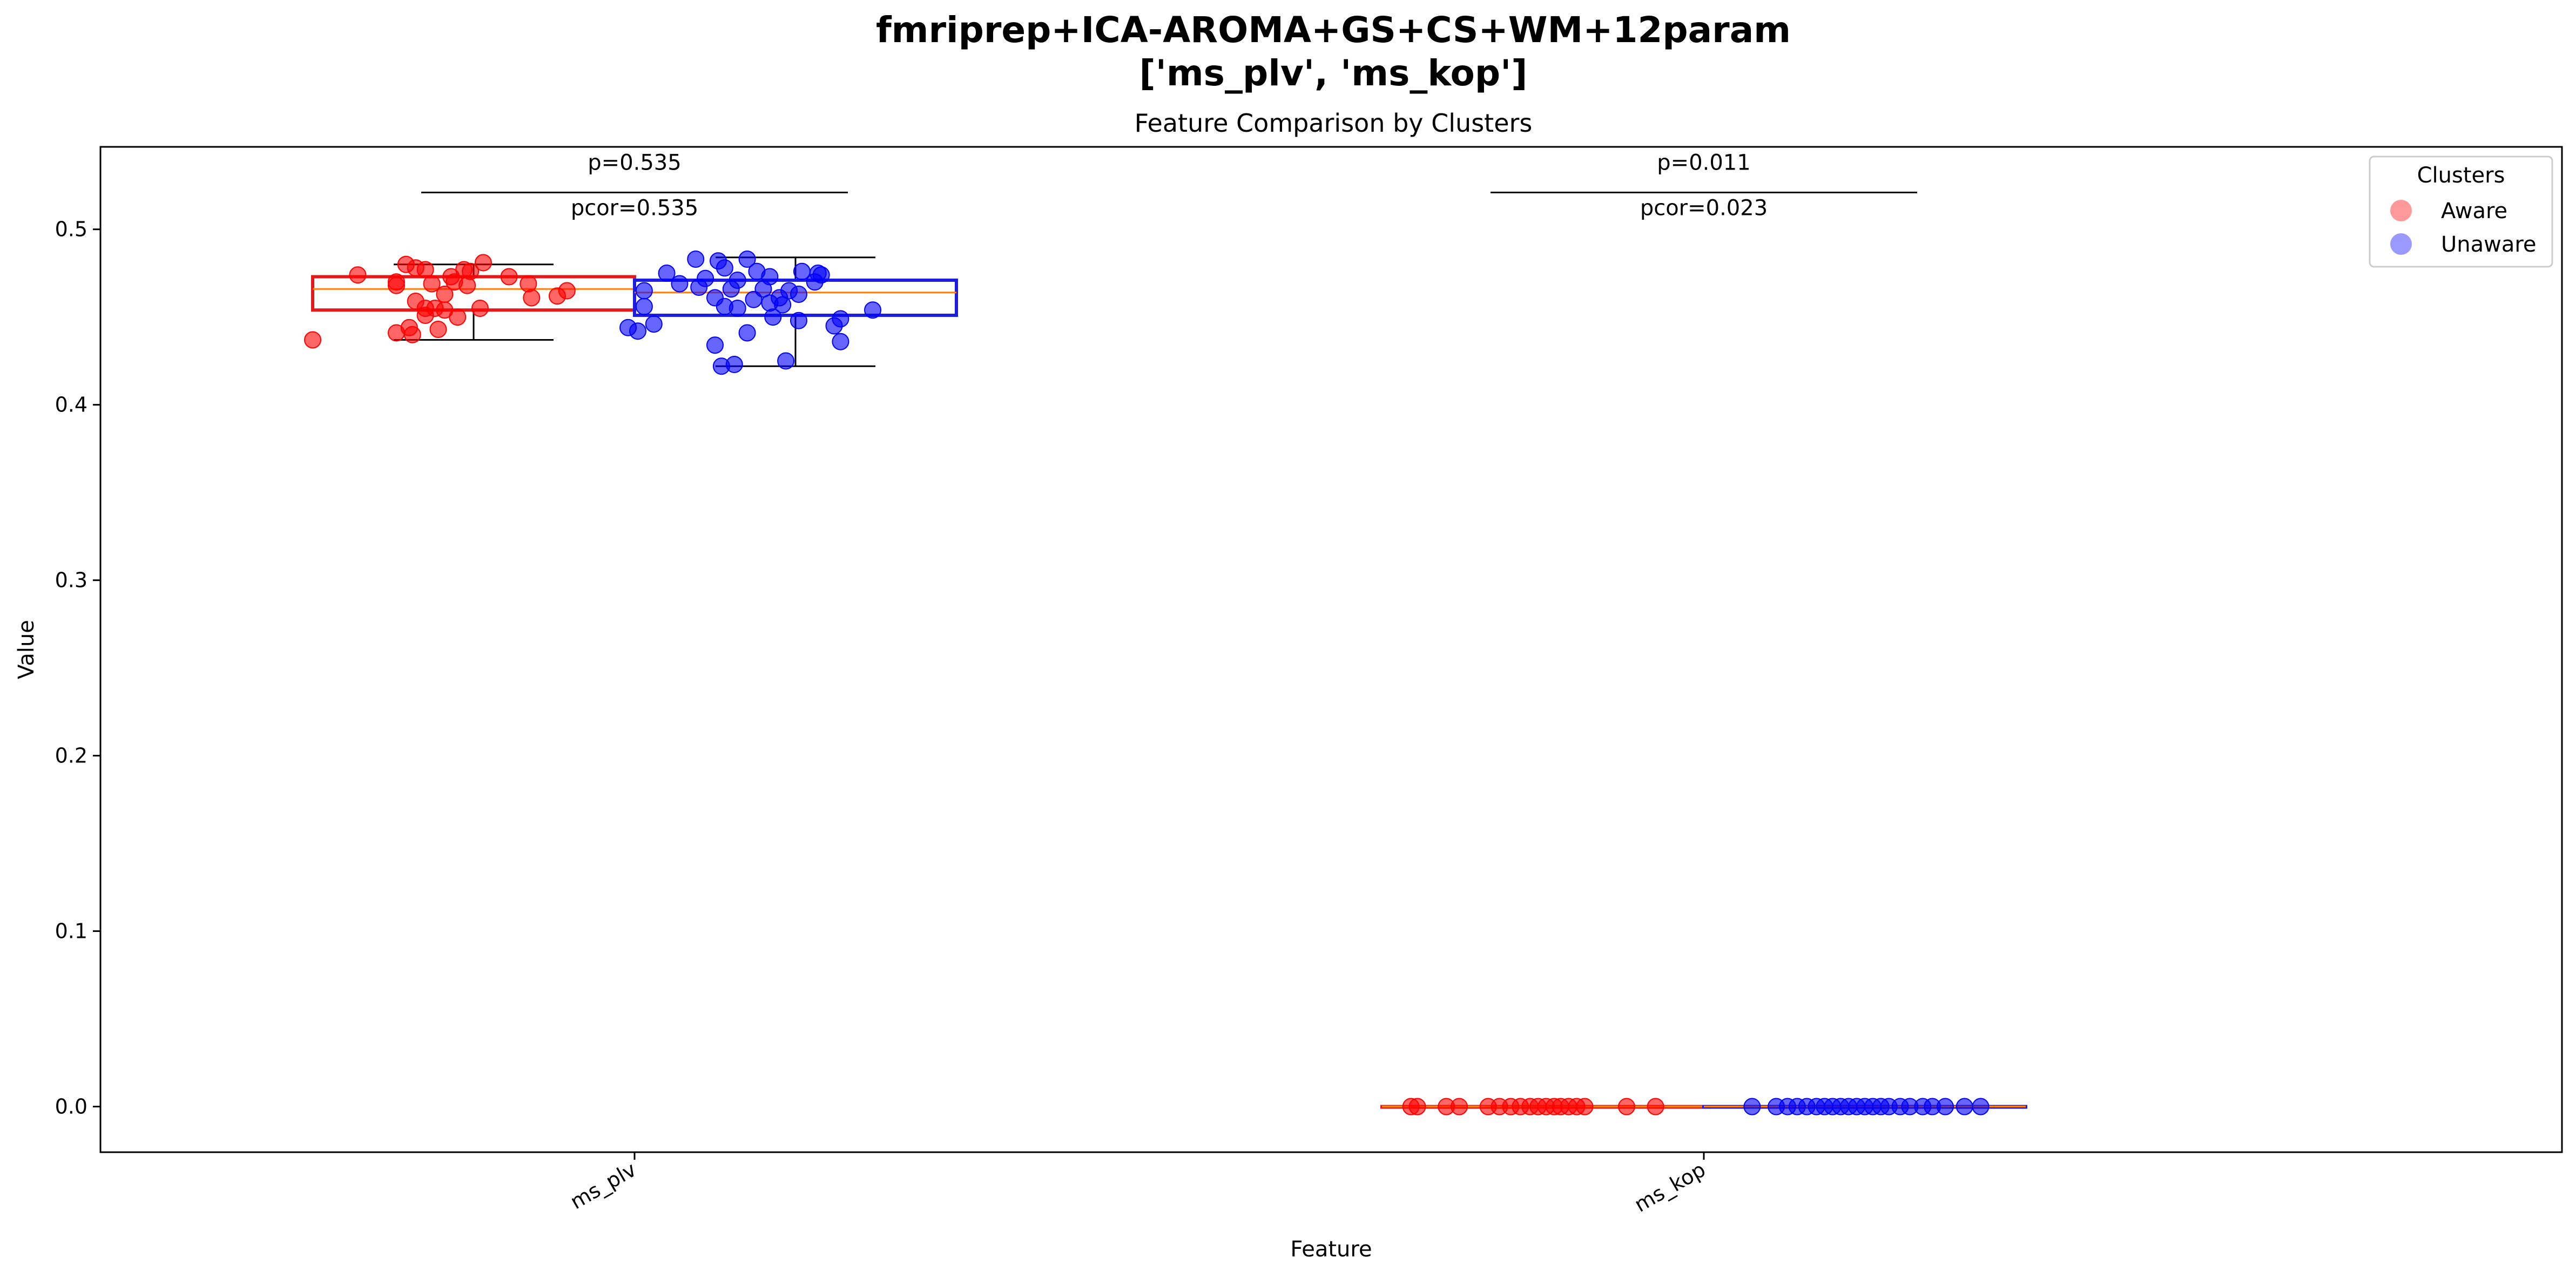  Describe the element at coordinates (71, 405) in the screenshot. I see `y-tick-label: 0.4` at that location.